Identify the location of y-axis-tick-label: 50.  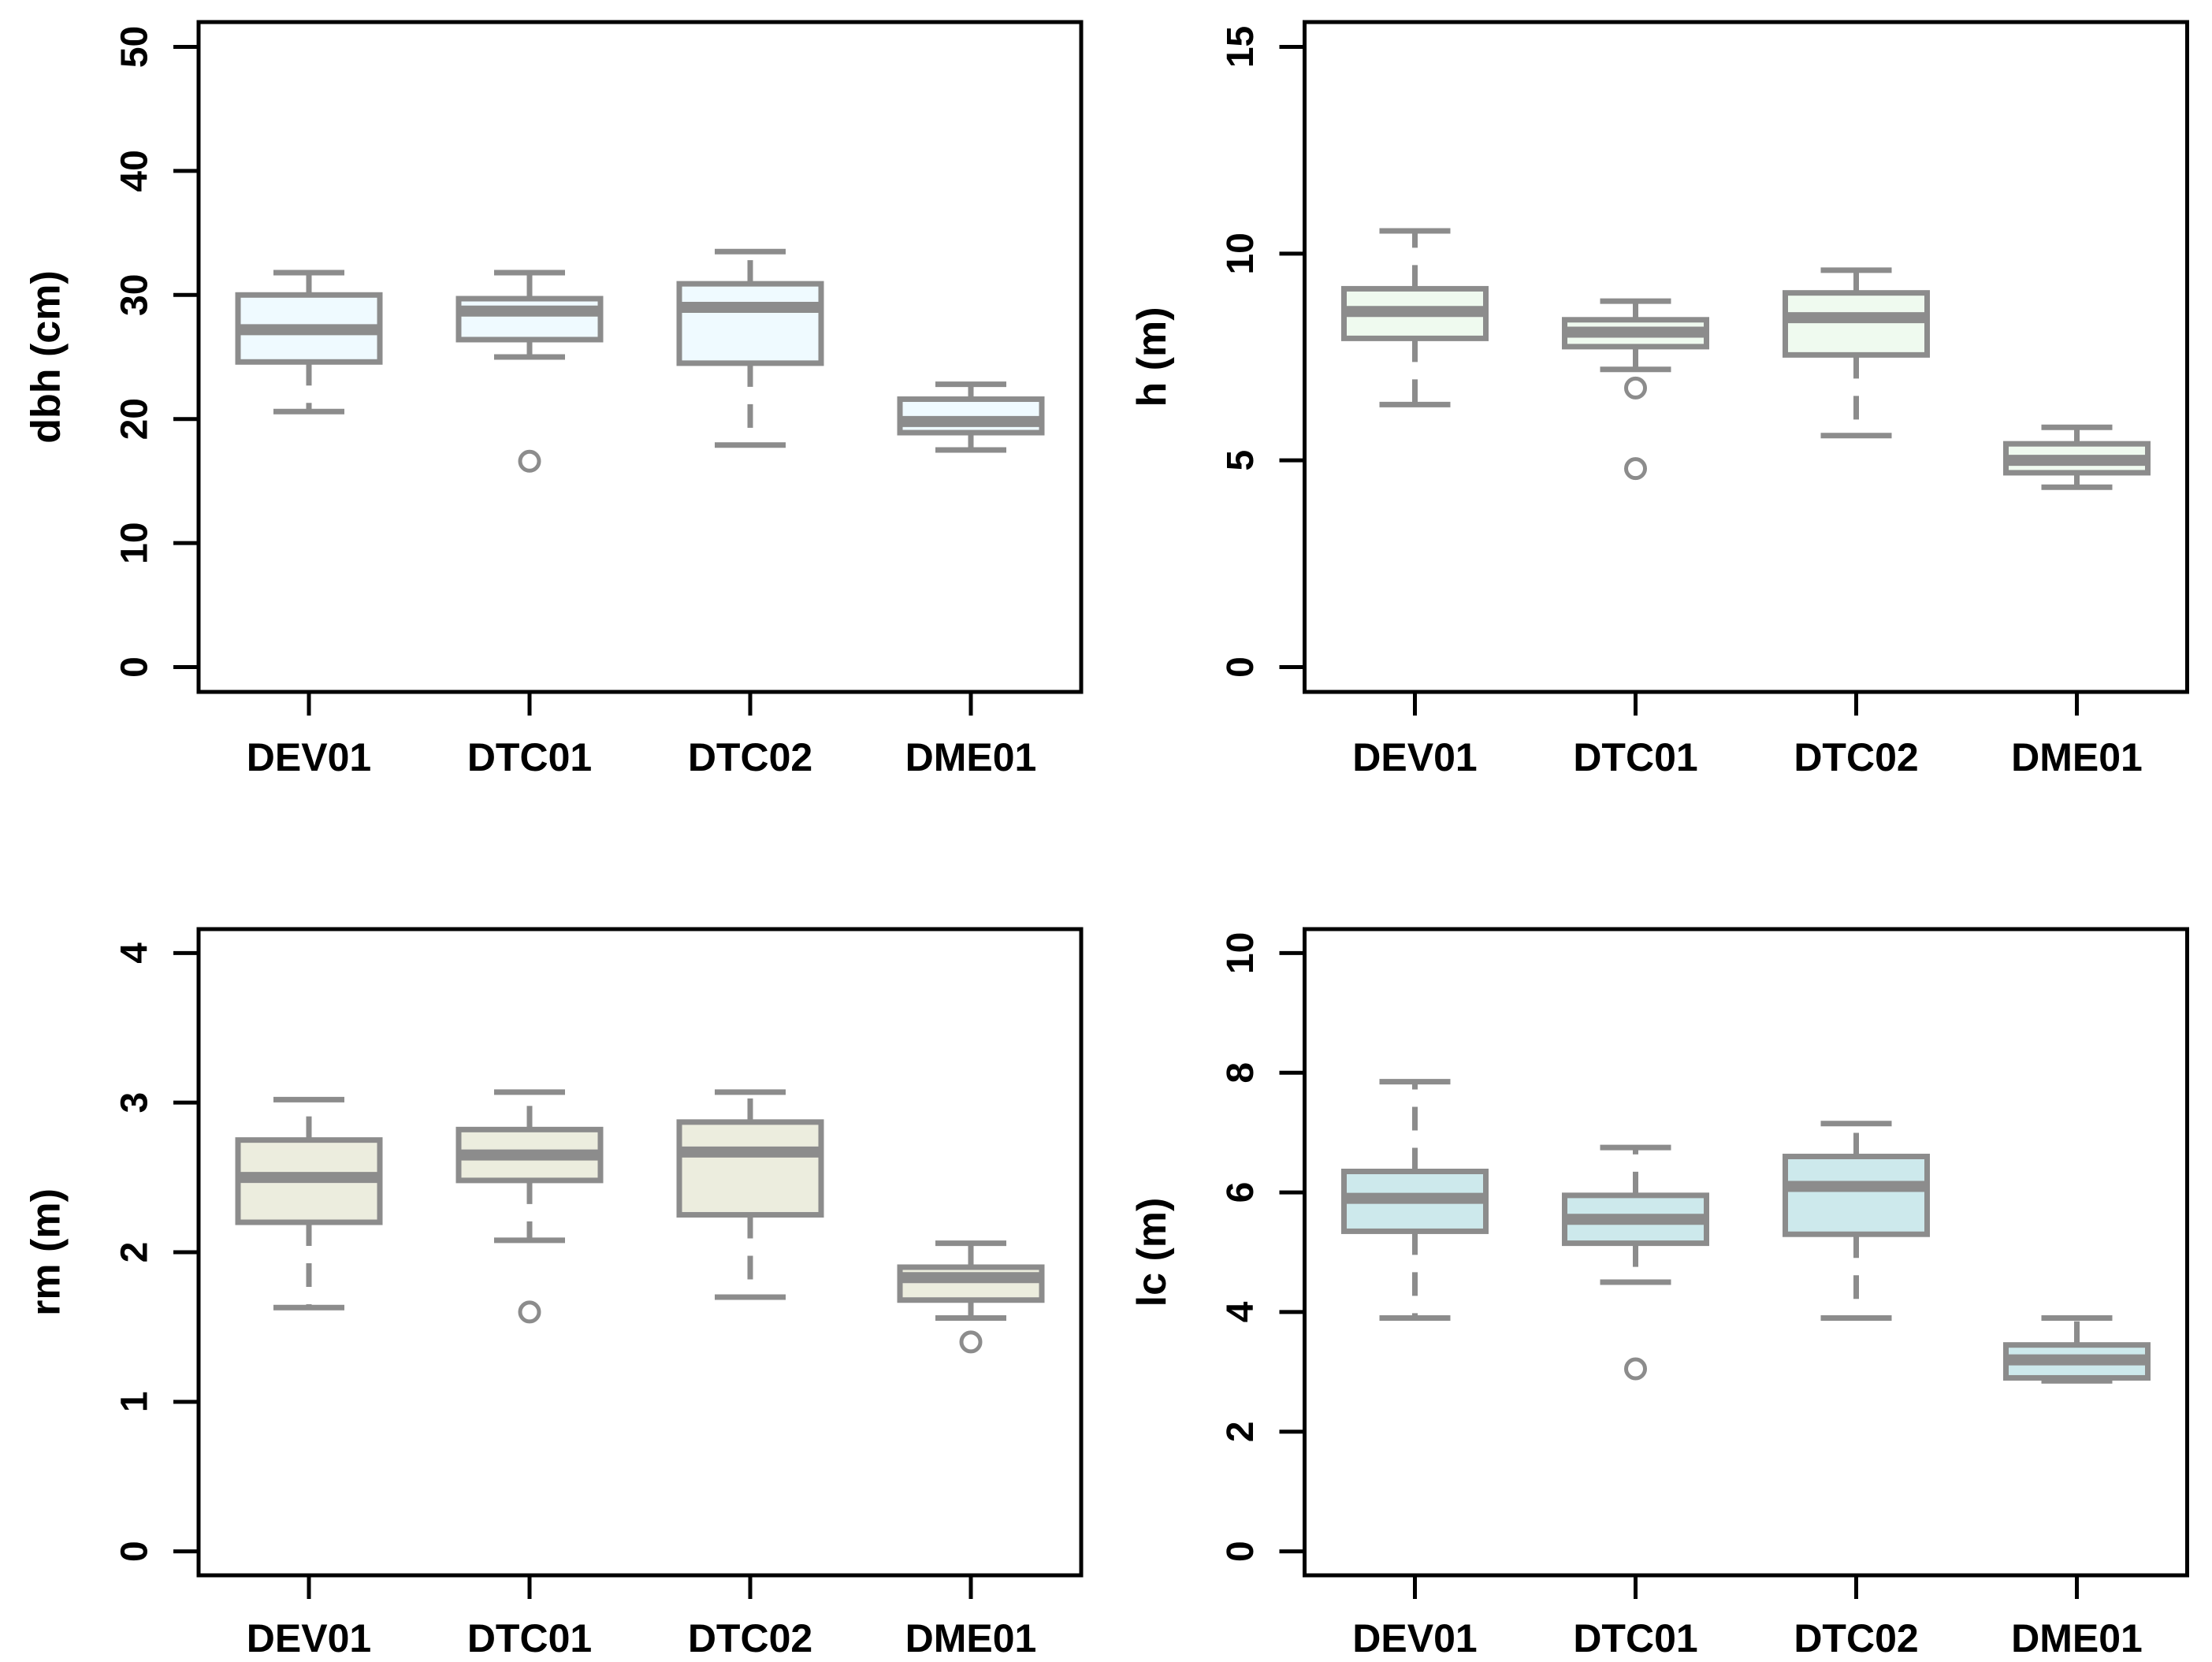
(135, 47).